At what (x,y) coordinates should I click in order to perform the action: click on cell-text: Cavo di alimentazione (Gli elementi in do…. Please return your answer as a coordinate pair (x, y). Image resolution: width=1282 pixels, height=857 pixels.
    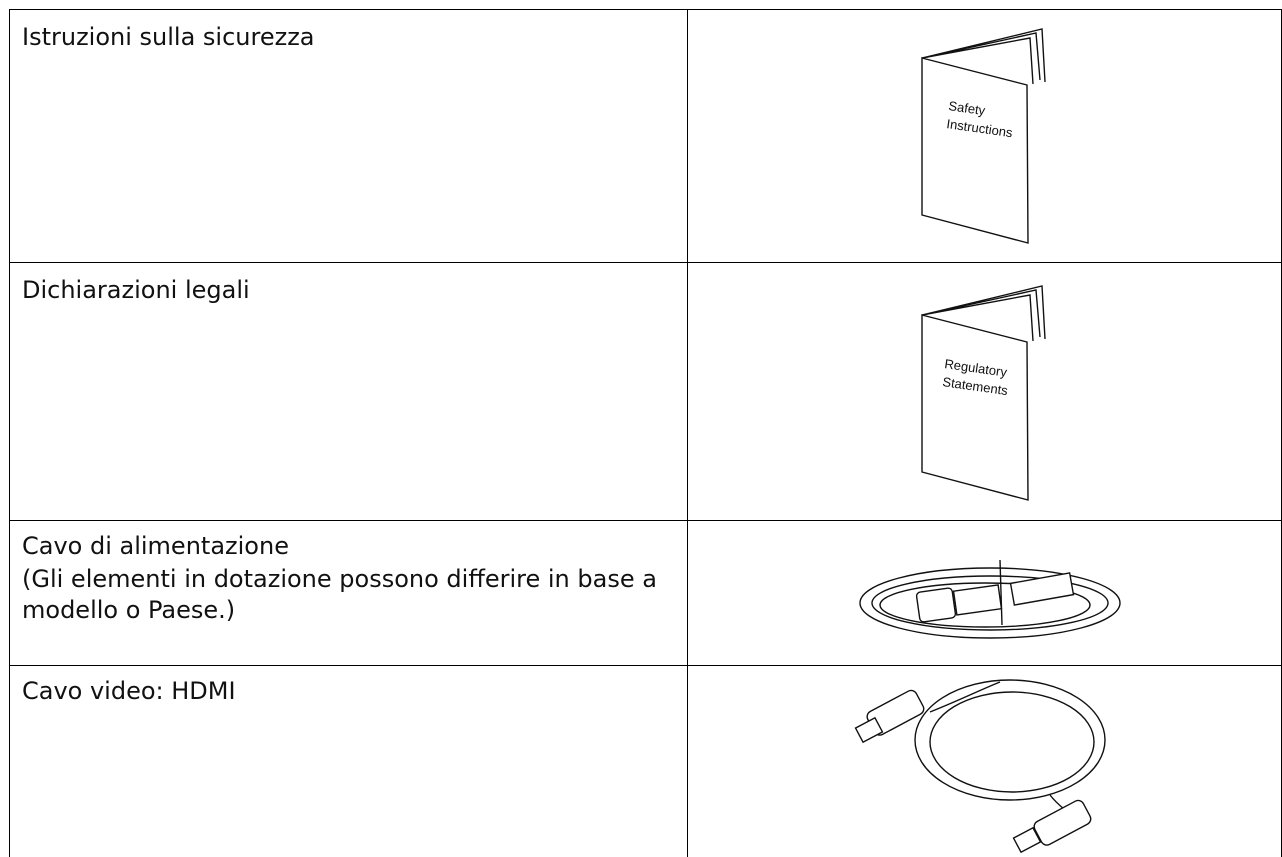
    Looking at the image, I should click on (347, 579).